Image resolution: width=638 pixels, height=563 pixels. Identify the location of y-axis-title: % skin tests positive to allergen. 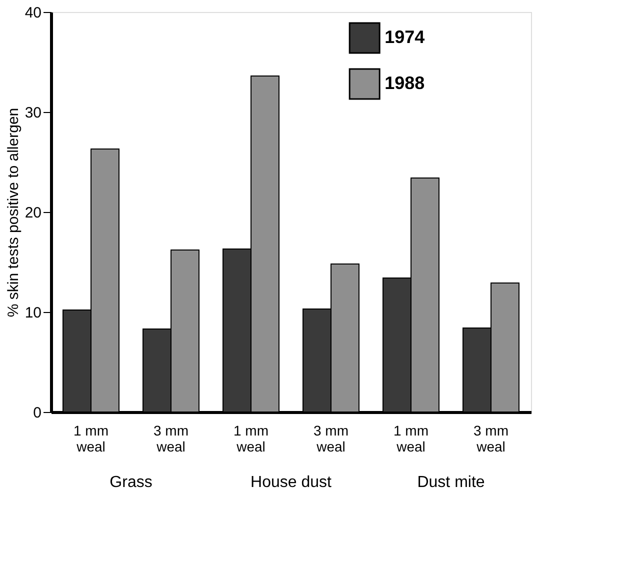
(13, 213).